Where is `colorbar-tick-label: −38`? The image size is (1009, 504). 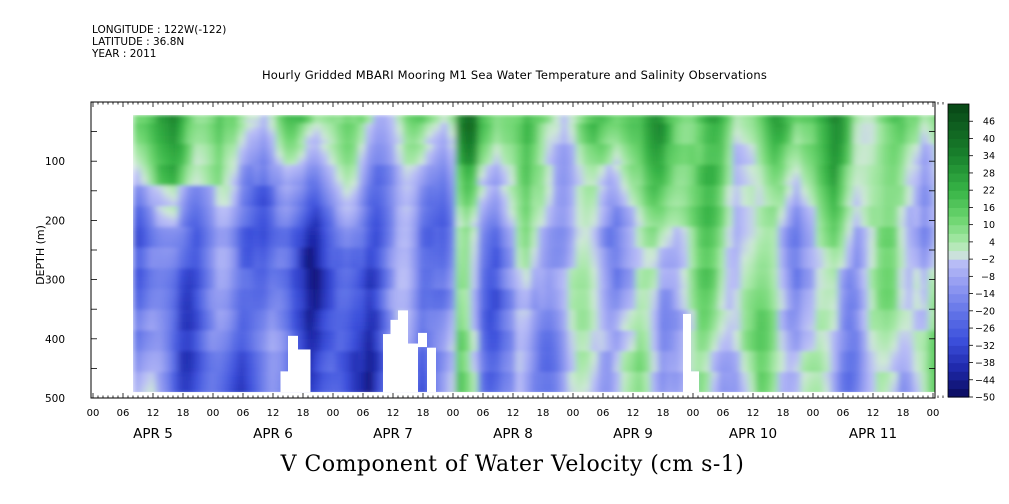
colorbar-tick-label: −38 is located at coordinates (985, 363).